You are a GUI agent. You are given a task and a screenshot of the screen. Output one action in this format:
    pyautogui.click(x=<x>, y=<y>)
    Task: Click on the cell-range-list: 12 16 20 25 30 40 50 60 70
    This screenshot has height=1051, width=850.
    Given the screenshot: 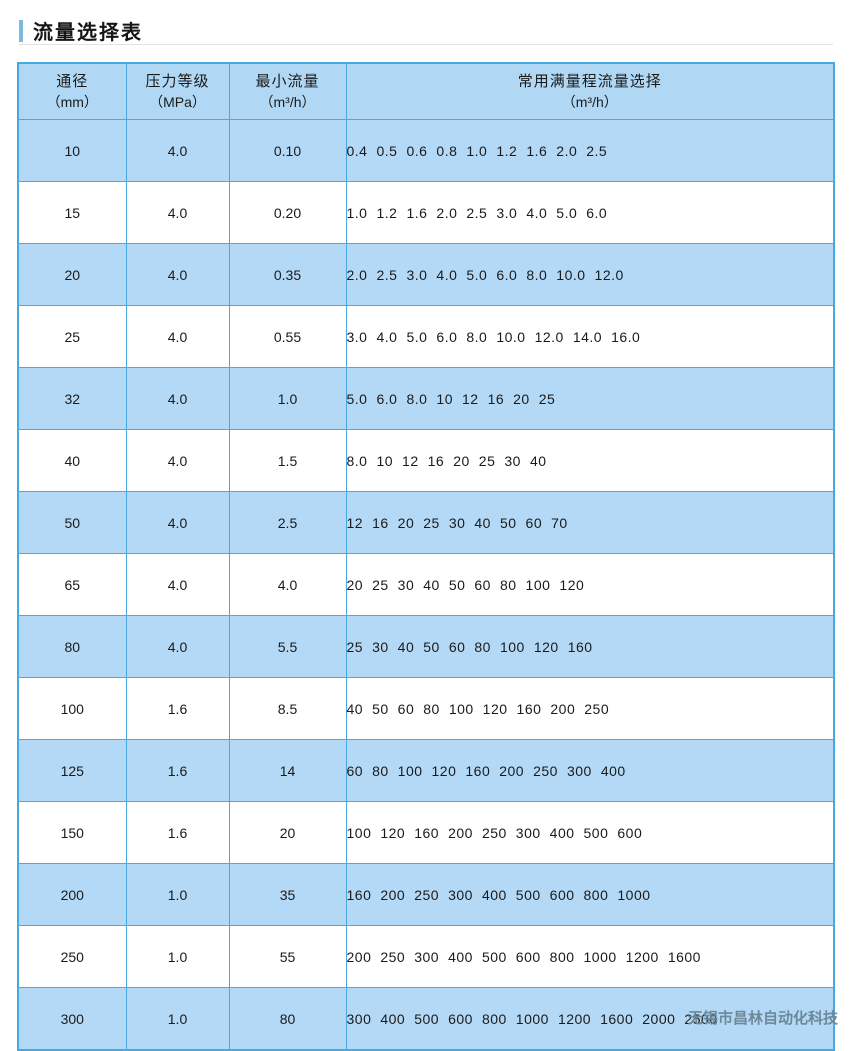 What is the action you would take?
    pyautogui.click(x=590, y=522)
    